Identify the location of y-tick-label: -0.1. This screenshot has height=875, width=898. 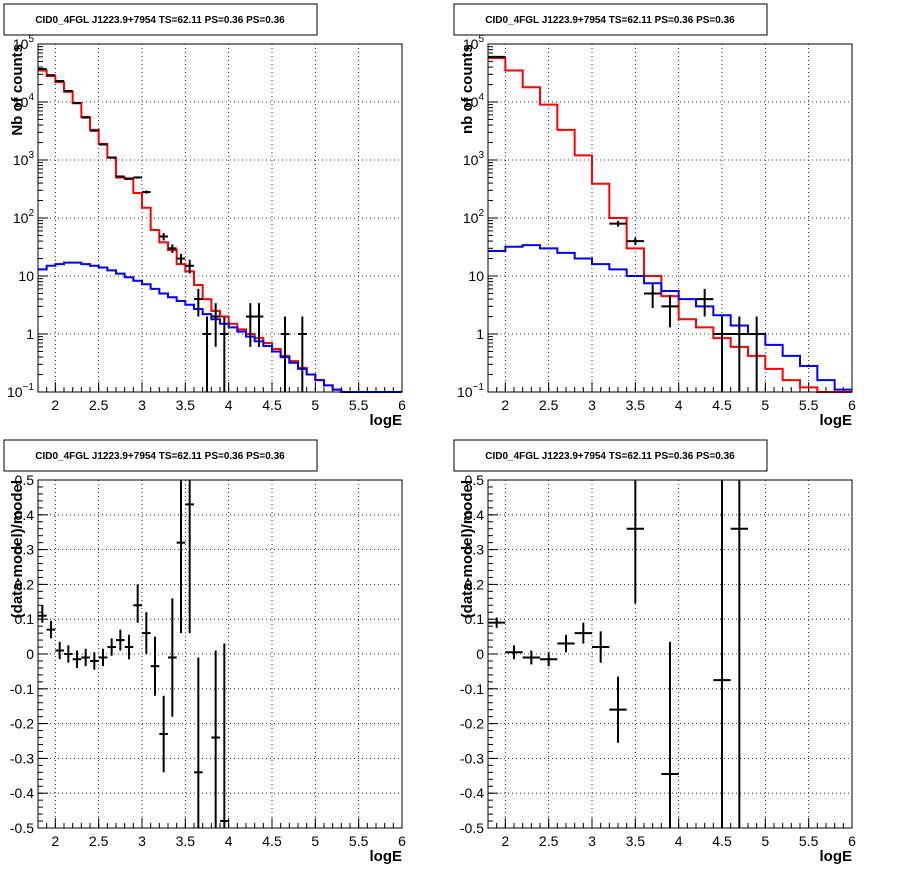
(472, 689).